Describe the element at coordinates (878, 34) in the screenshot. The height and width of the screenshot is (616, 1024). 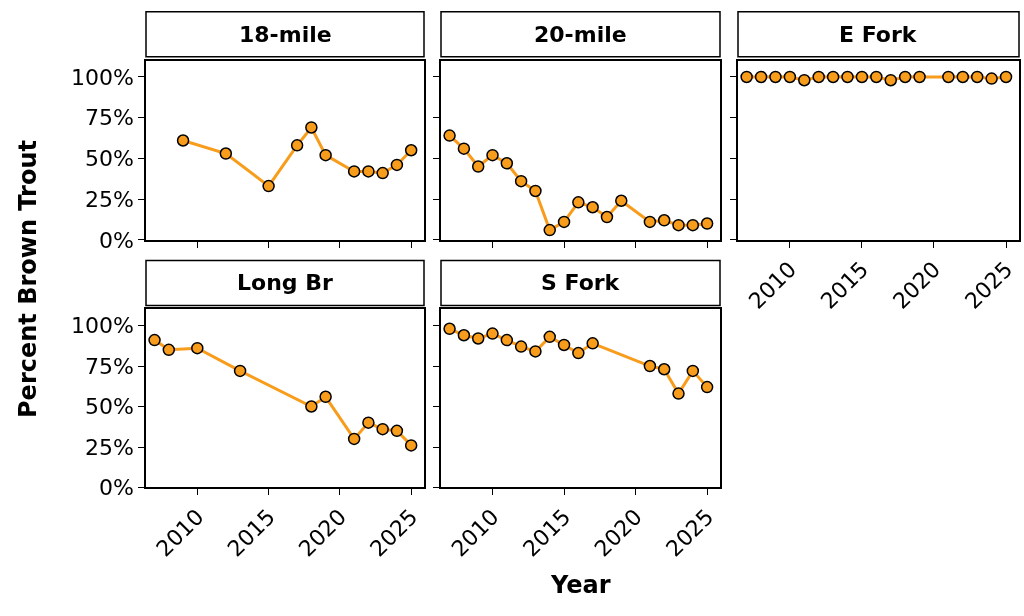
I see `chart-title: E Fork` at that location.